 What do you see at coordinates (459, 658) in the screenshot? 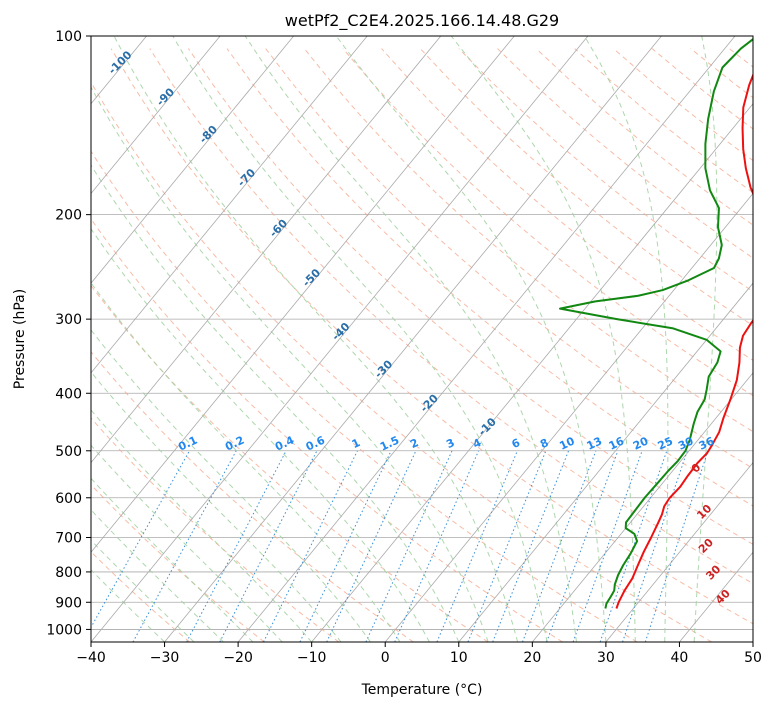
I see `x-tick-label: 10` at bounding box center [459, 658].